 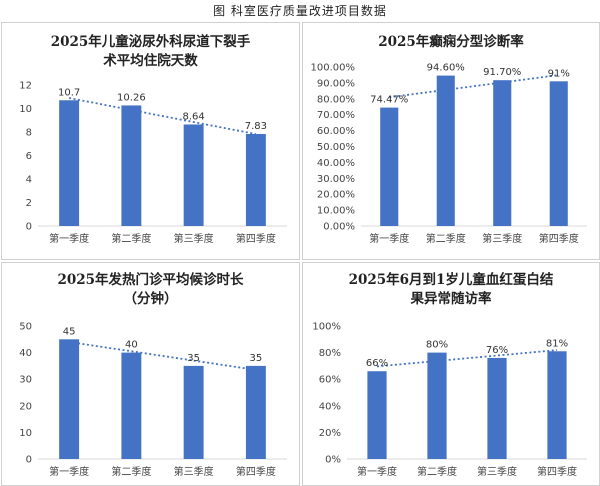 I want to click on chart-title: 2025年6月到1岁儿童血红蛋白结果异常随访率, so click(x=451, y=289).